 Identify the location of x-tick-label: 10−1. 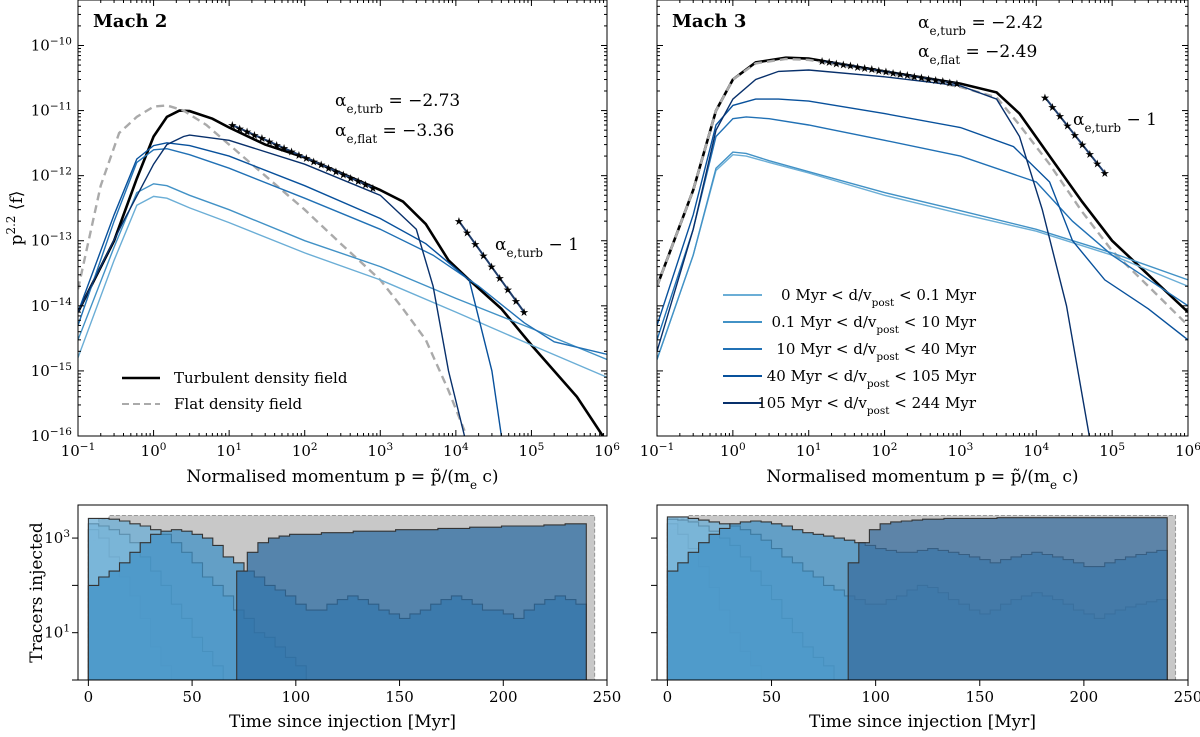
(78, 450).